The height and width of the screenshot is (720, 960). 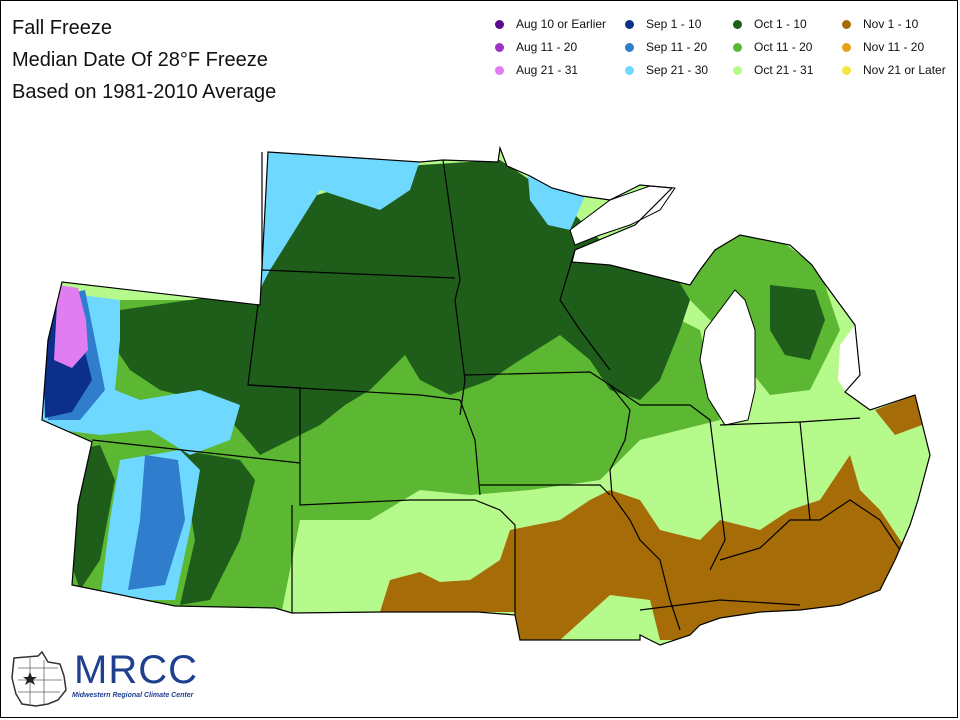 What do you see at coordinates (495, 557) in the screenshot?
I see `boundary-ks-mo` at bounding box center [495, 557].